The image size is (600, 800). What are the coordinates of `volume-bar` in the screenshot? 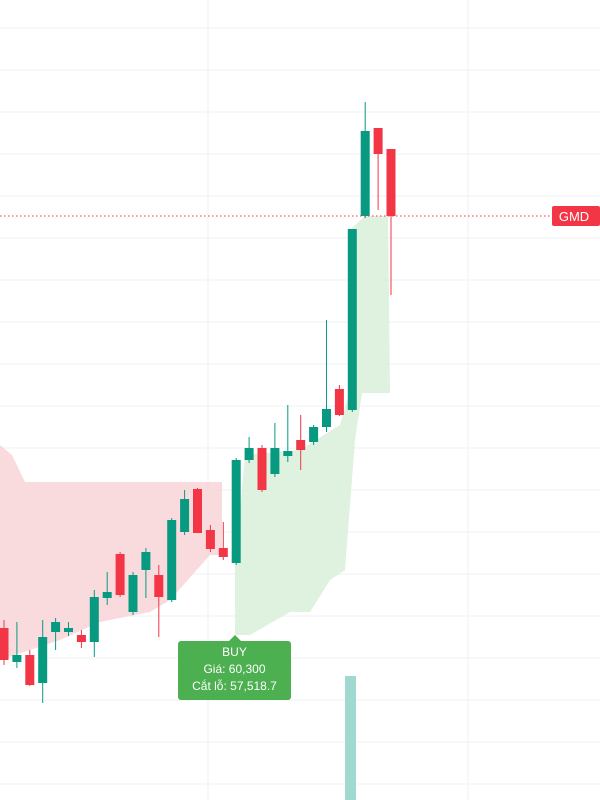 It's located at (350, 738).